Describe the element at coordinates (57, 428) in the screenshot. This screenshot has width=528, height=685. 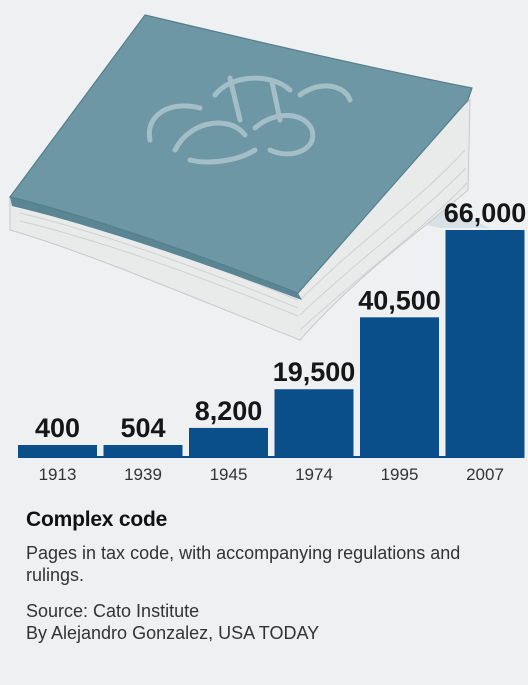
I see `bar-value-label: 400` at that location.